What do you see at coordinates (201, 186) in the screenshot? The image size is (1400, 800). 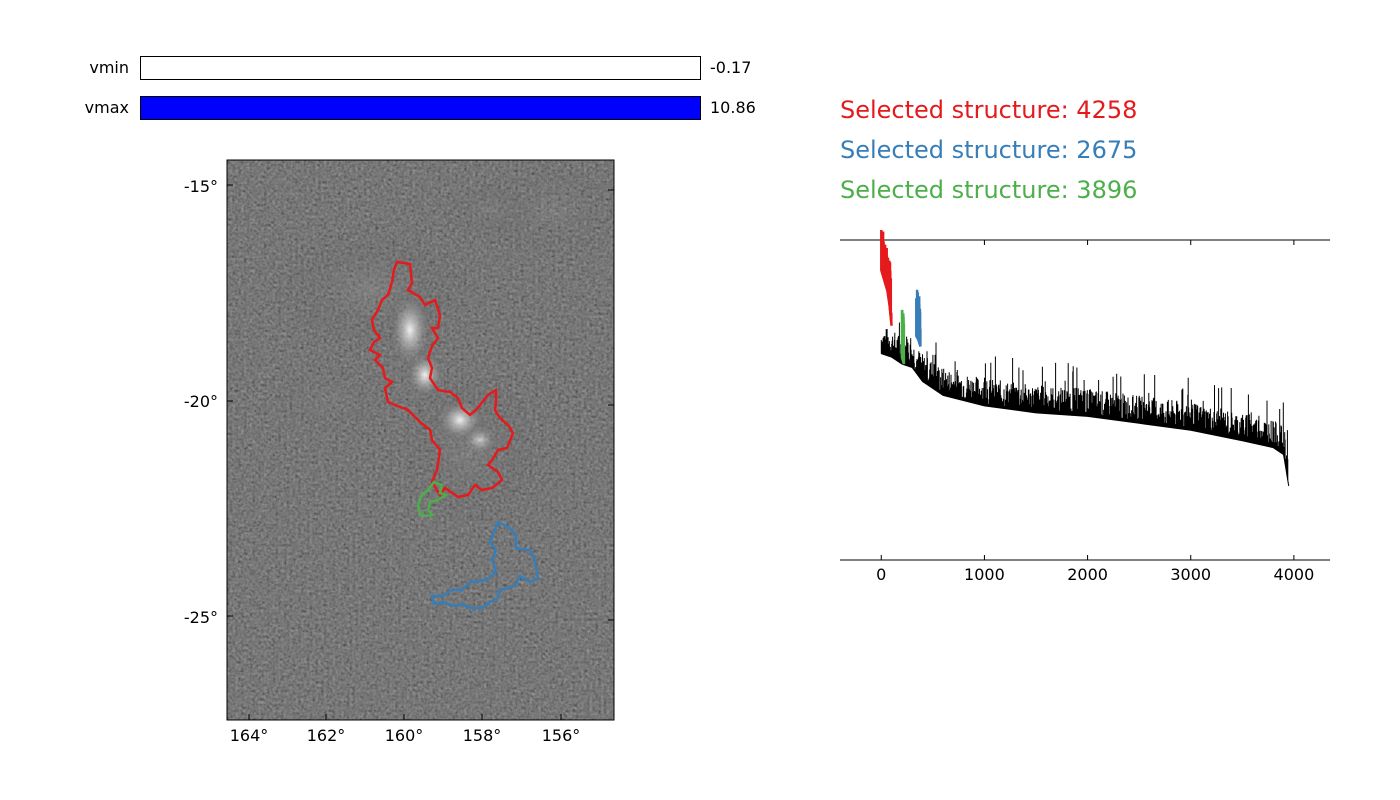 I see `y-tick-label: -15°` at bounding box center [201, 186].